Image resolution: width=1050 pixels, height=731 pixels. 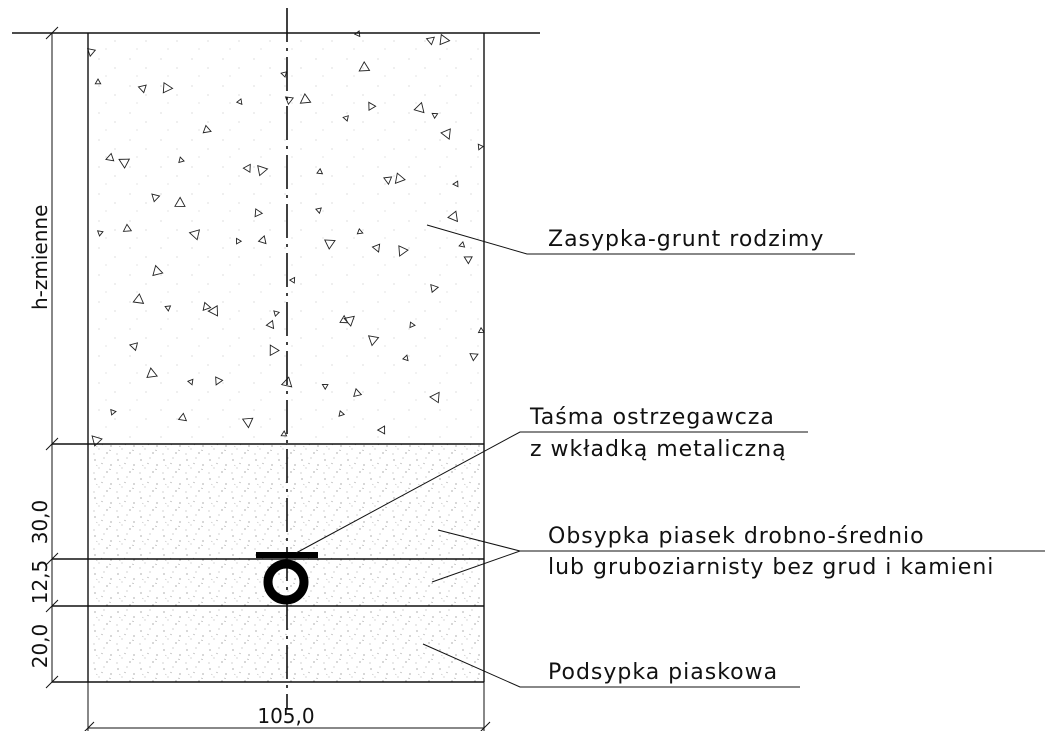 I want to click on dim-pipe-zone: 12,5, so click(x=40, y=582).